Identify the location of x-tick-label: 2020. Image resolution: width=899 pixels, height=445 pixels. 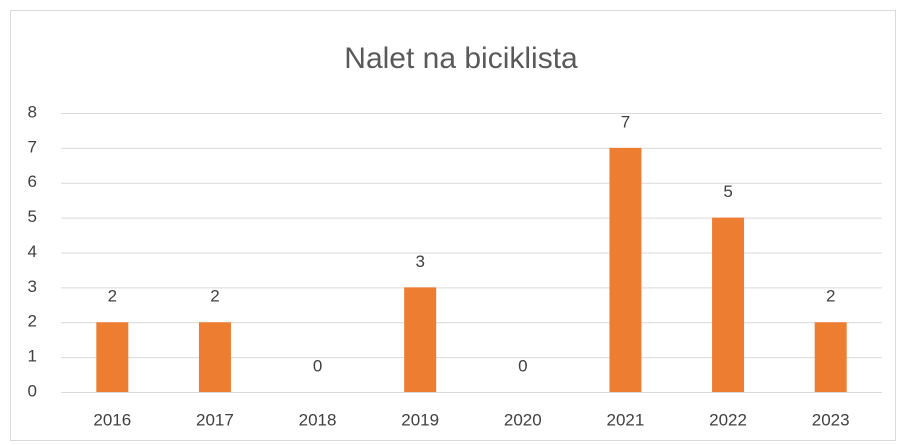
(523, 419).